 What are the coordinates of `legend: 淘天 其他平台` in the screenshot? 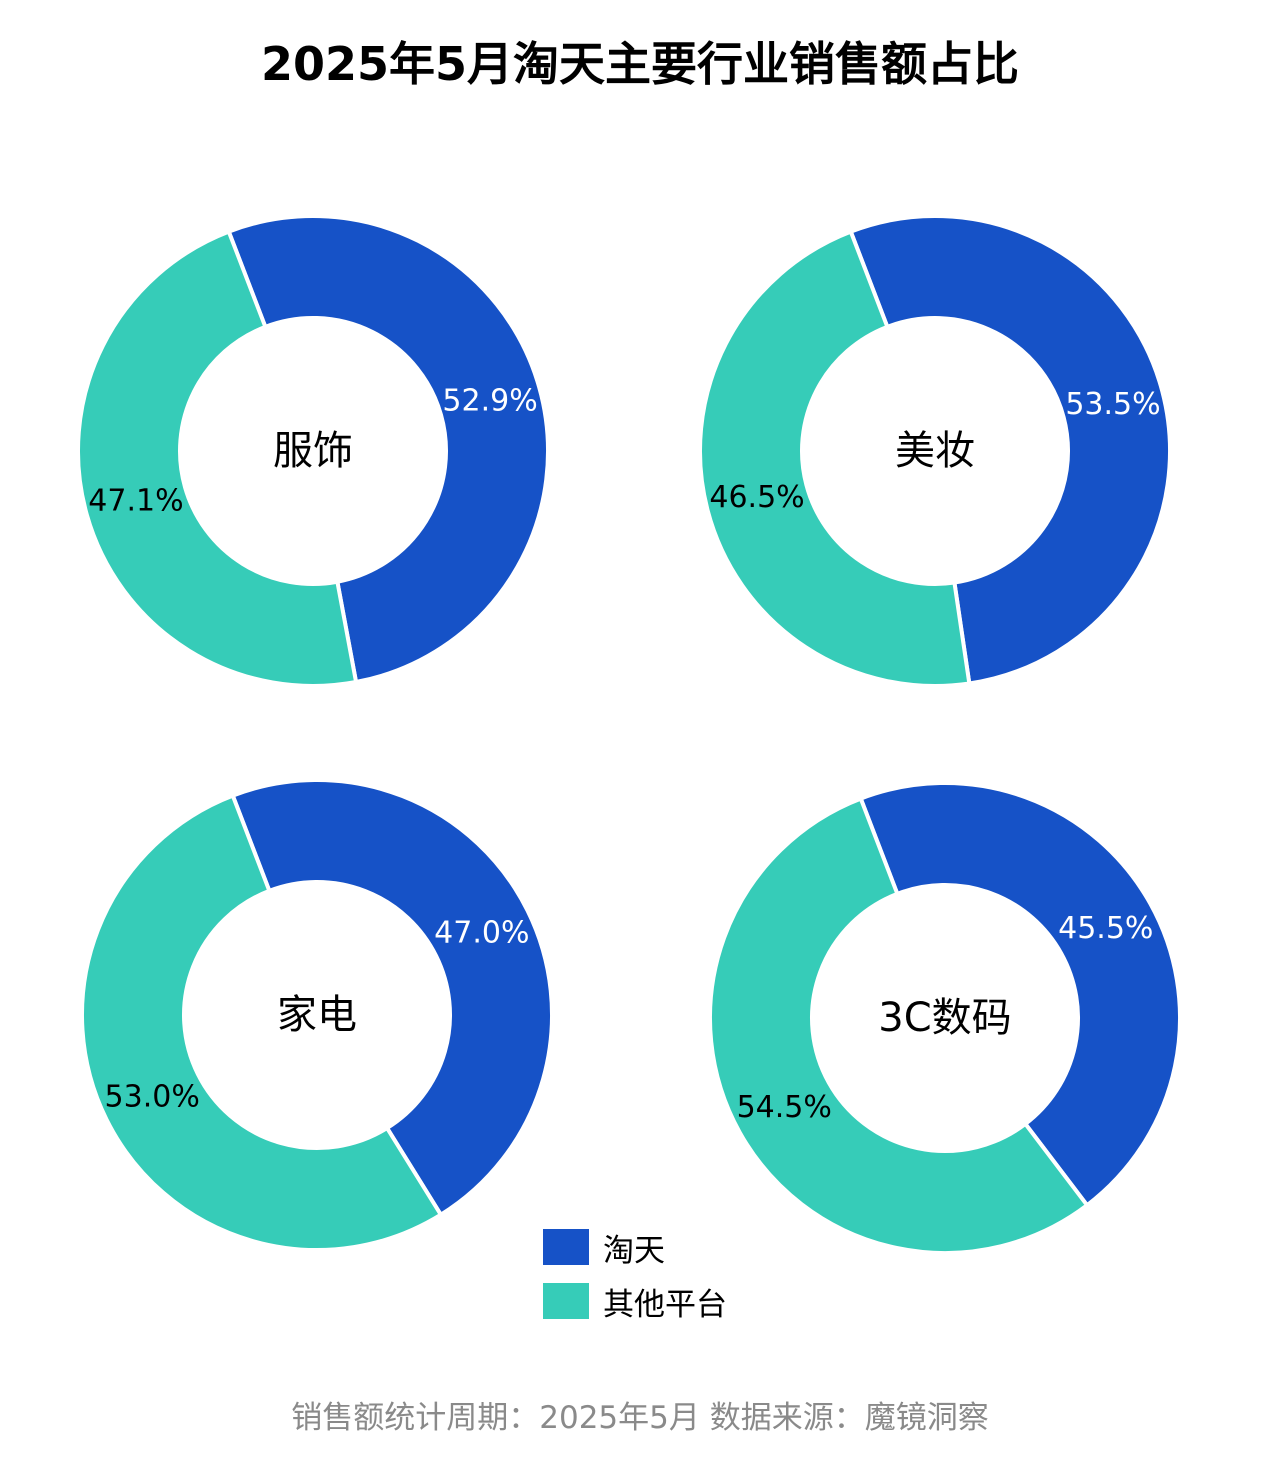 It's located at (635, 1282).